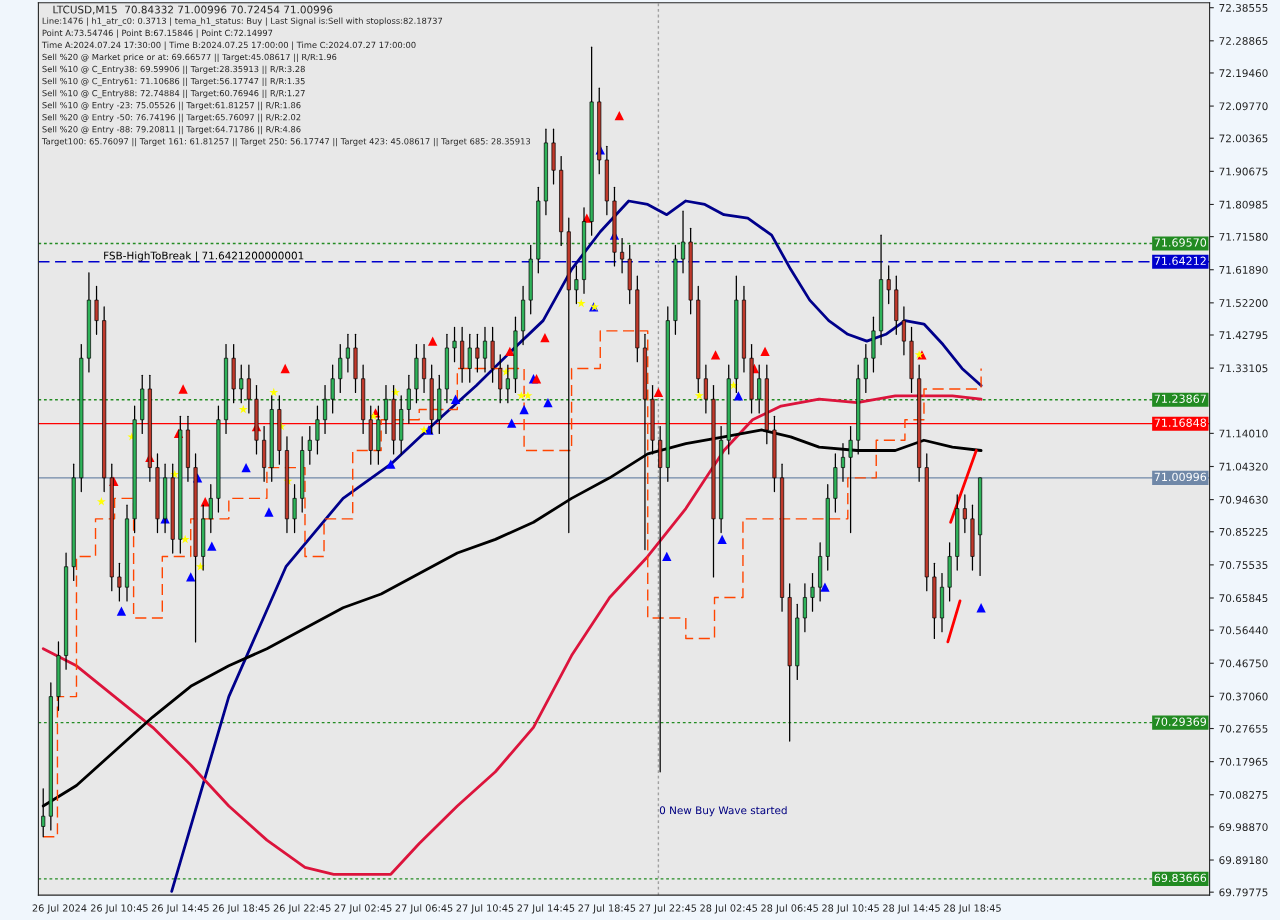 The height and width of the screenshot is (920, 1280). Describe the element at coordinates (607, 909) in the screenshot. I see `x-tick-label: 27 Jul 18:45` at that location.